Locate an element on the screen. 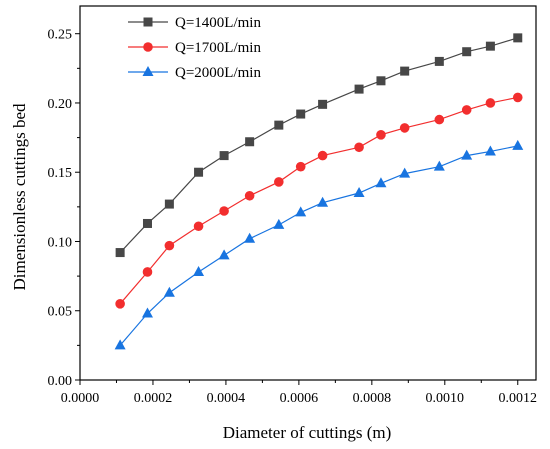 This screenshot has width=550, height=449. x-tick-label: 0.0002 is located at coordinates (153, 398).